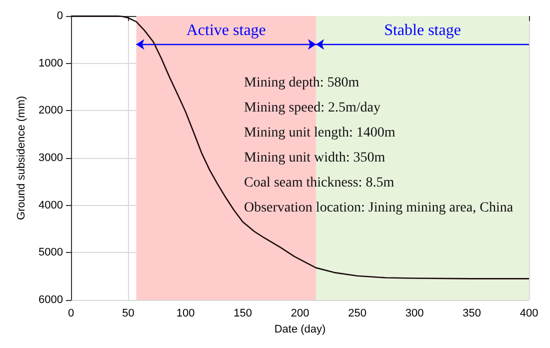 The width and height of the screenshot is (550, 348). What do you see at coordinates (422, 30) in the screenshot?
I see `band-label: Stable stage` at bounding box center [422, 30].